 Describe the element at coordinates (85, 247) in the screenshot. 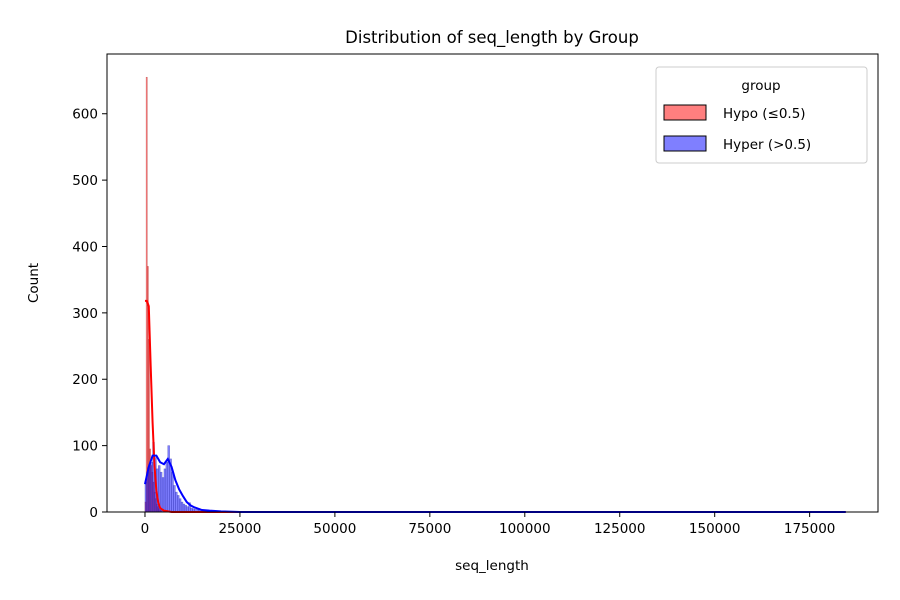

I see `y-tick-label-4: 400` at that location.